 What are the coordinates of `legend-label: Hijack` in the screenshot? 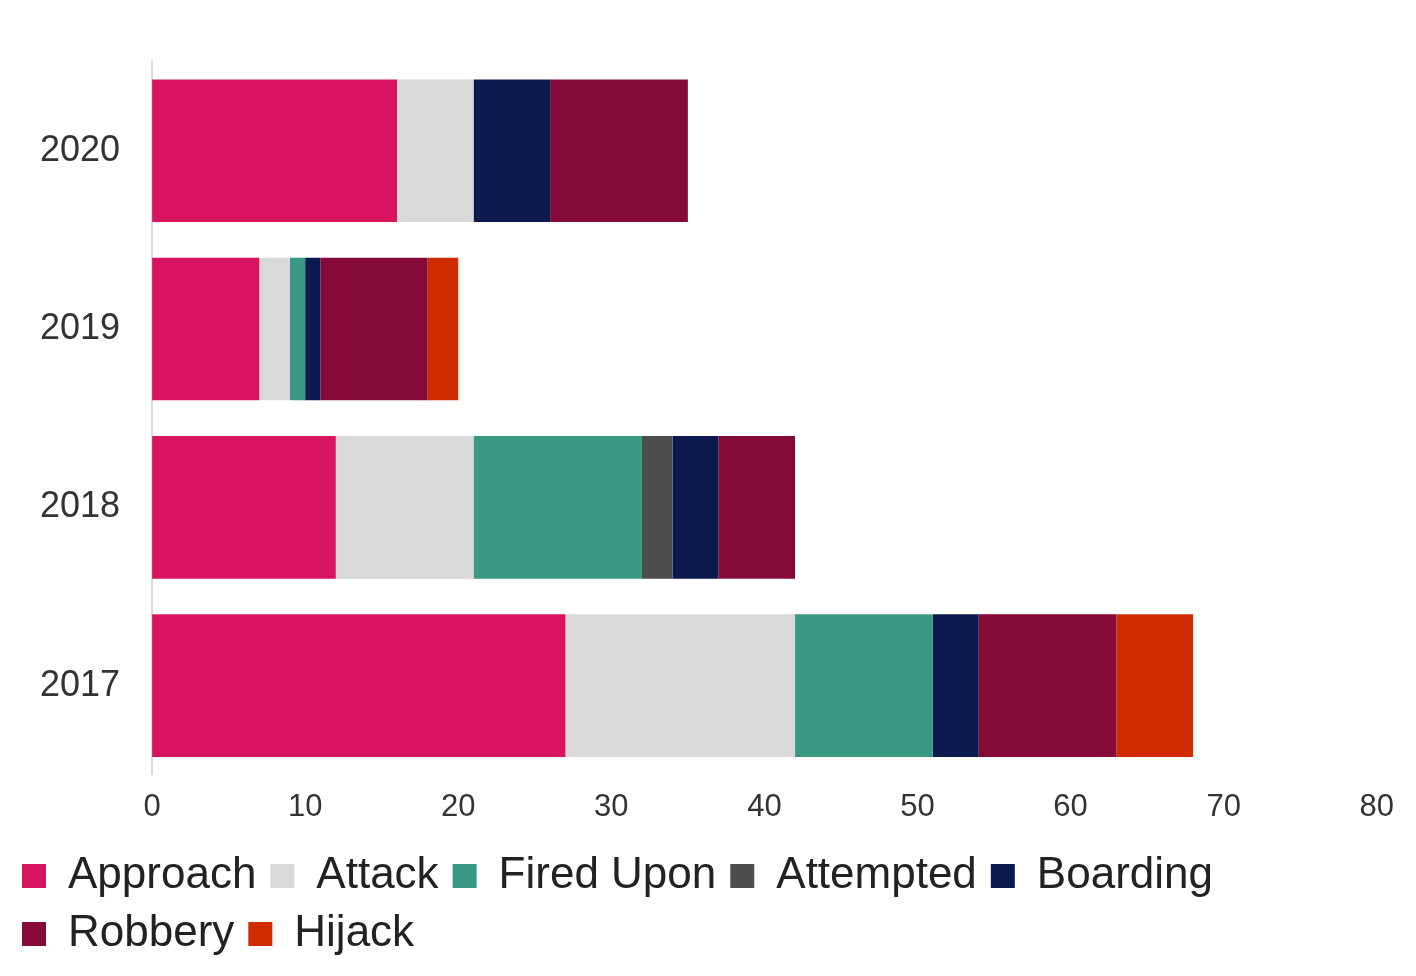 It's located at (355, 931).